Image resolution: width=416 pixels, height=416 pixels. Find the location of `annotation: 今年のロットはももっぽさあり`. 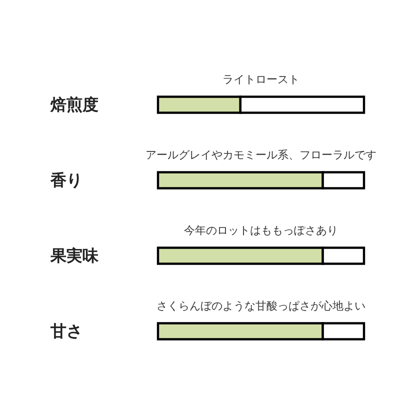

annotation: 今年のロットはももっぽさあり is located at coordinates (261, 230).